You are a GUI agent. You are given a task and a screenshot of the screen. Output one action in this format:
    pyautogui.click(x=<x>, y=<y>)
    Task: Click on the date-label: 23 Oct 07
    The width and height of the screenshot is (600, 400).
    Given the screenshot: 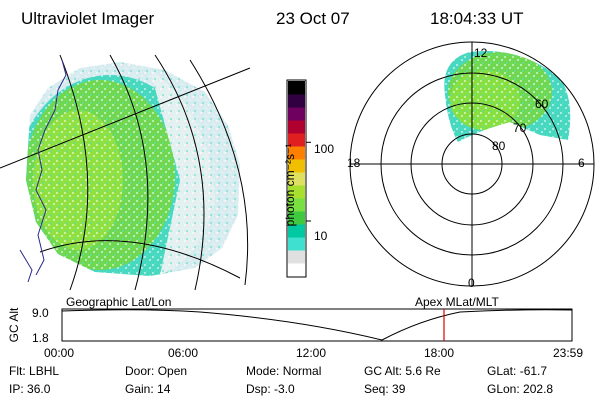 What is the action you would take?
    pyautogui.click(x=313, y=18)
    